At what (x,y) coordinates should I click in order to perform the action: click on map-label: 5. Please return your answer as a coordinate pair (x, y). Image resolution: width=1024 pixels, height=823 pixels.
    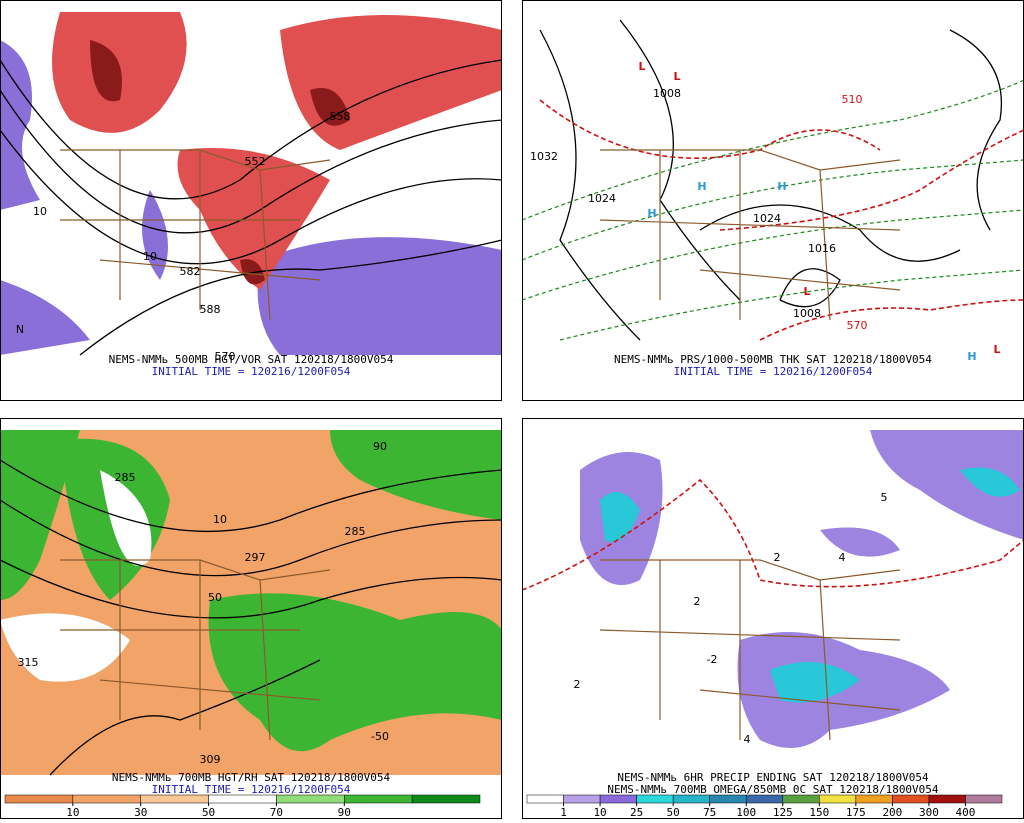
    Looking at the image, I should click on (884, 497).